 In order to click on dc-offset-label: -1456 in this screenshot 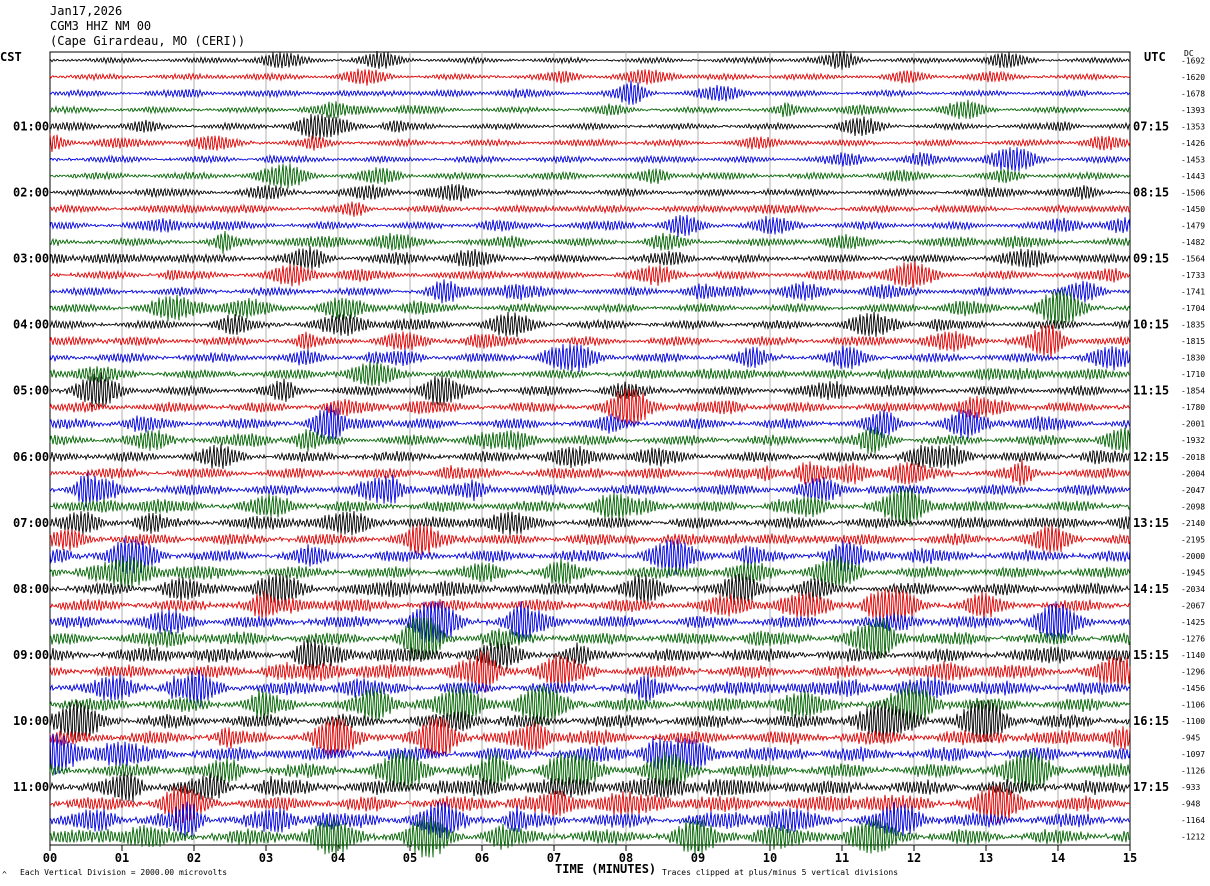, I will do `click(1193, 688)`.